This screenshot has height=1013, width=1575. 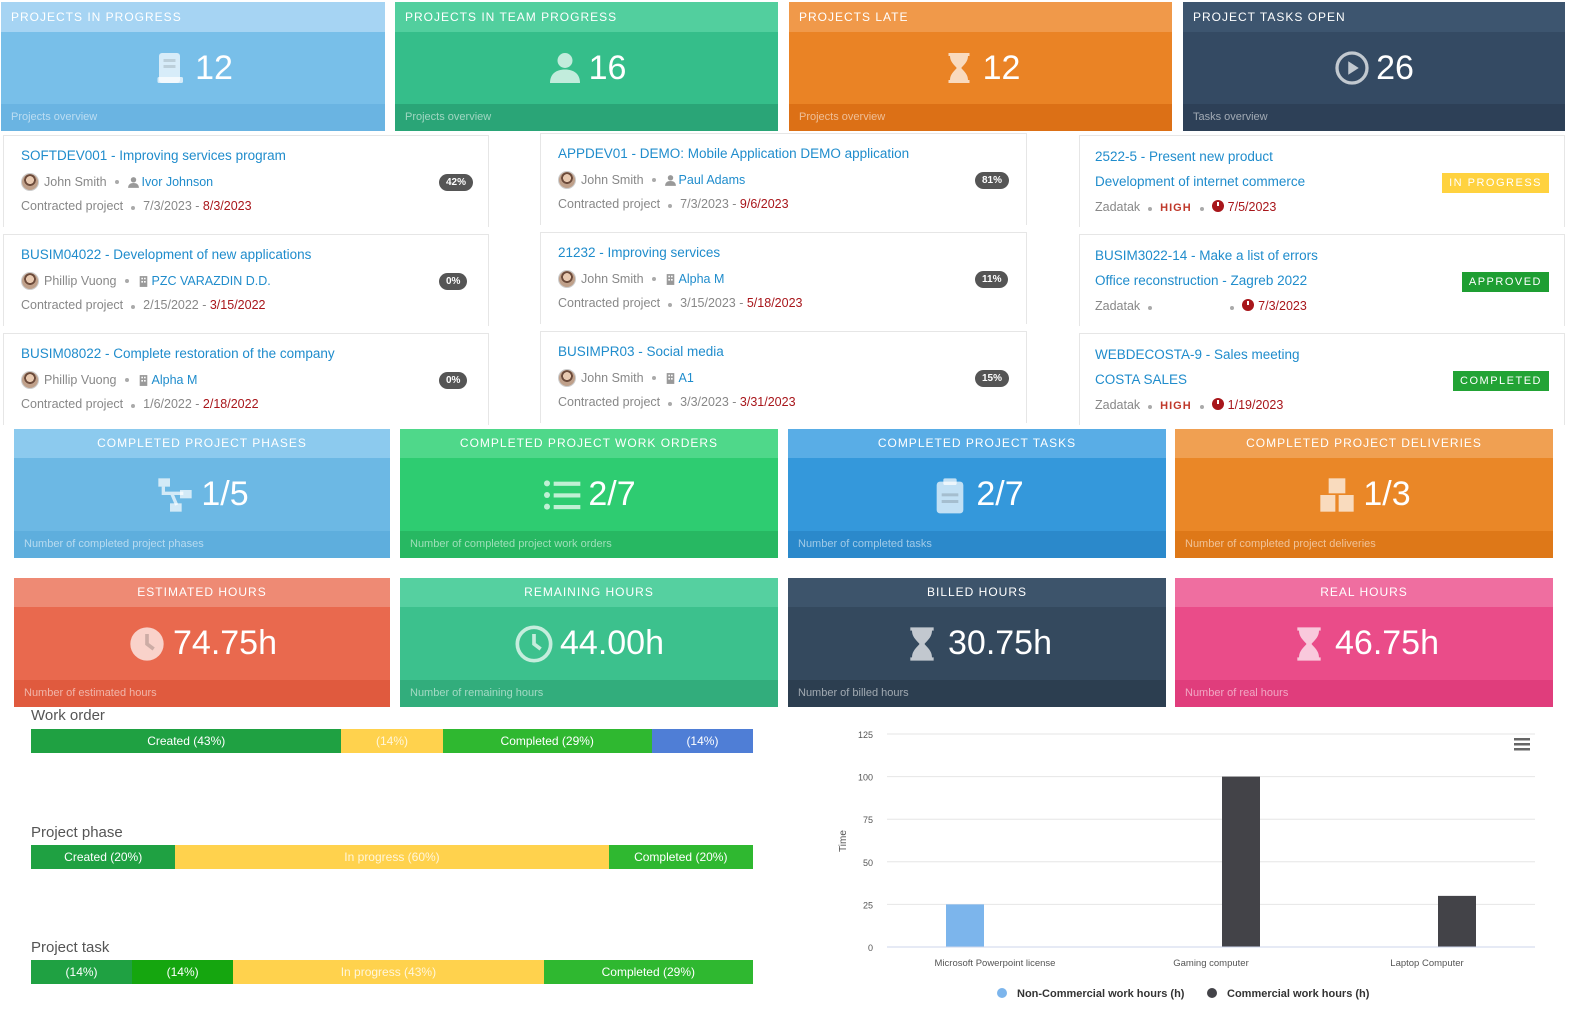 I want to click on legend-item: Commercial work hours (h), so click(x=1288, y=994).